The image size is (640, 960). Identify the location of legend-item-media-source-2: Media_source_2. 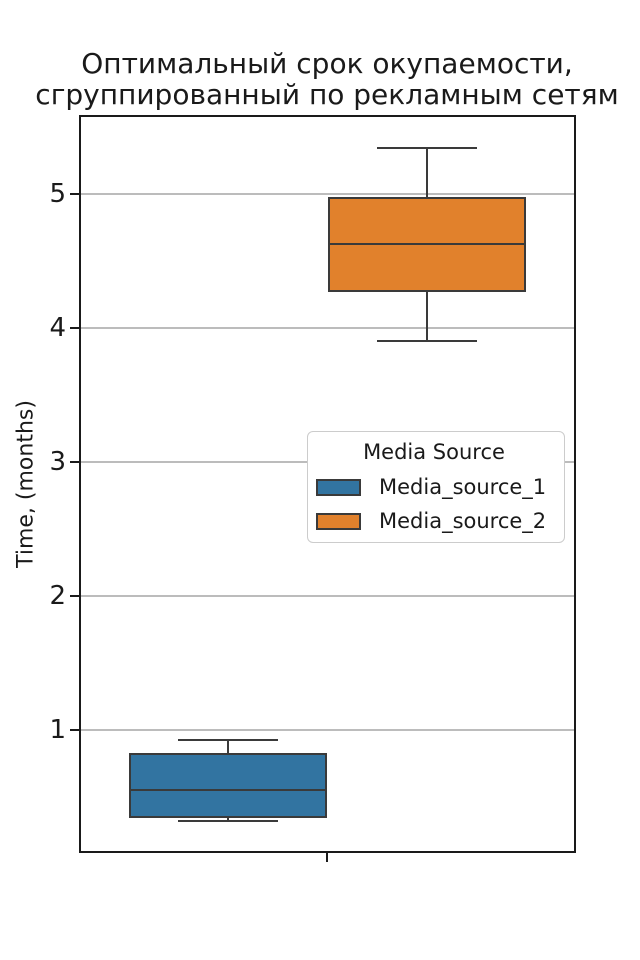
(434, 521).